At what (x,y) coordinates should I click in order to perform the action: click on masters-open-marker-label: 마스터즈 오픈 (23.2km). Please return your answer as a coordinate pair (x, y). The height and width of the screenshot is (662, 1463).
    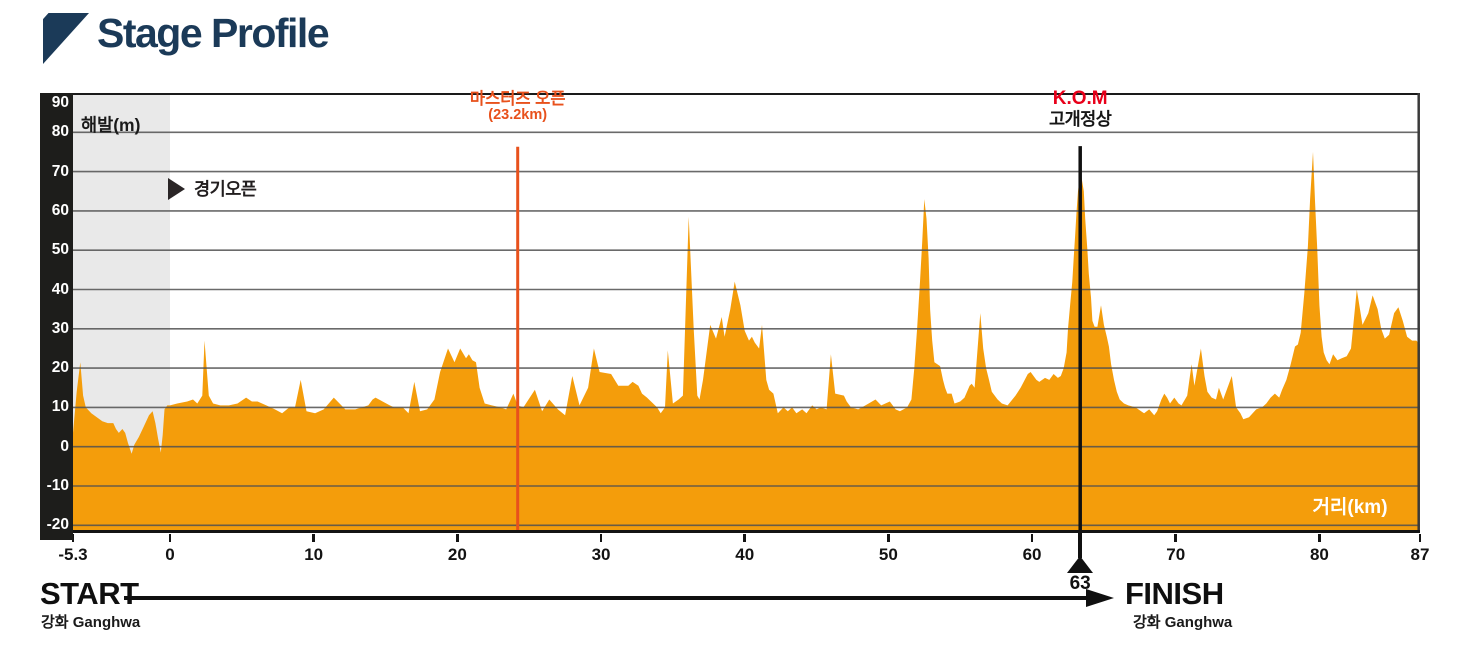
    Looking at the image, I should click on (517, 107).